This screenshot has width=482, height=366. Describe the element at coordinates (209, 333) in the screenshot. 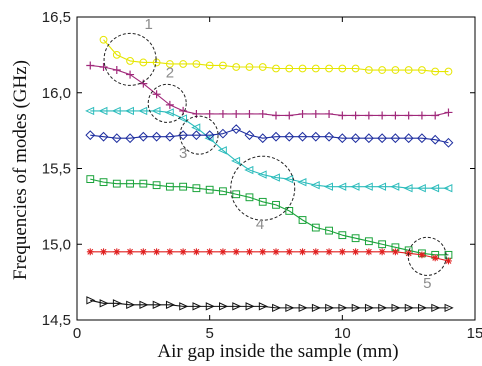

I see `x-tick-label: 5` at that location.